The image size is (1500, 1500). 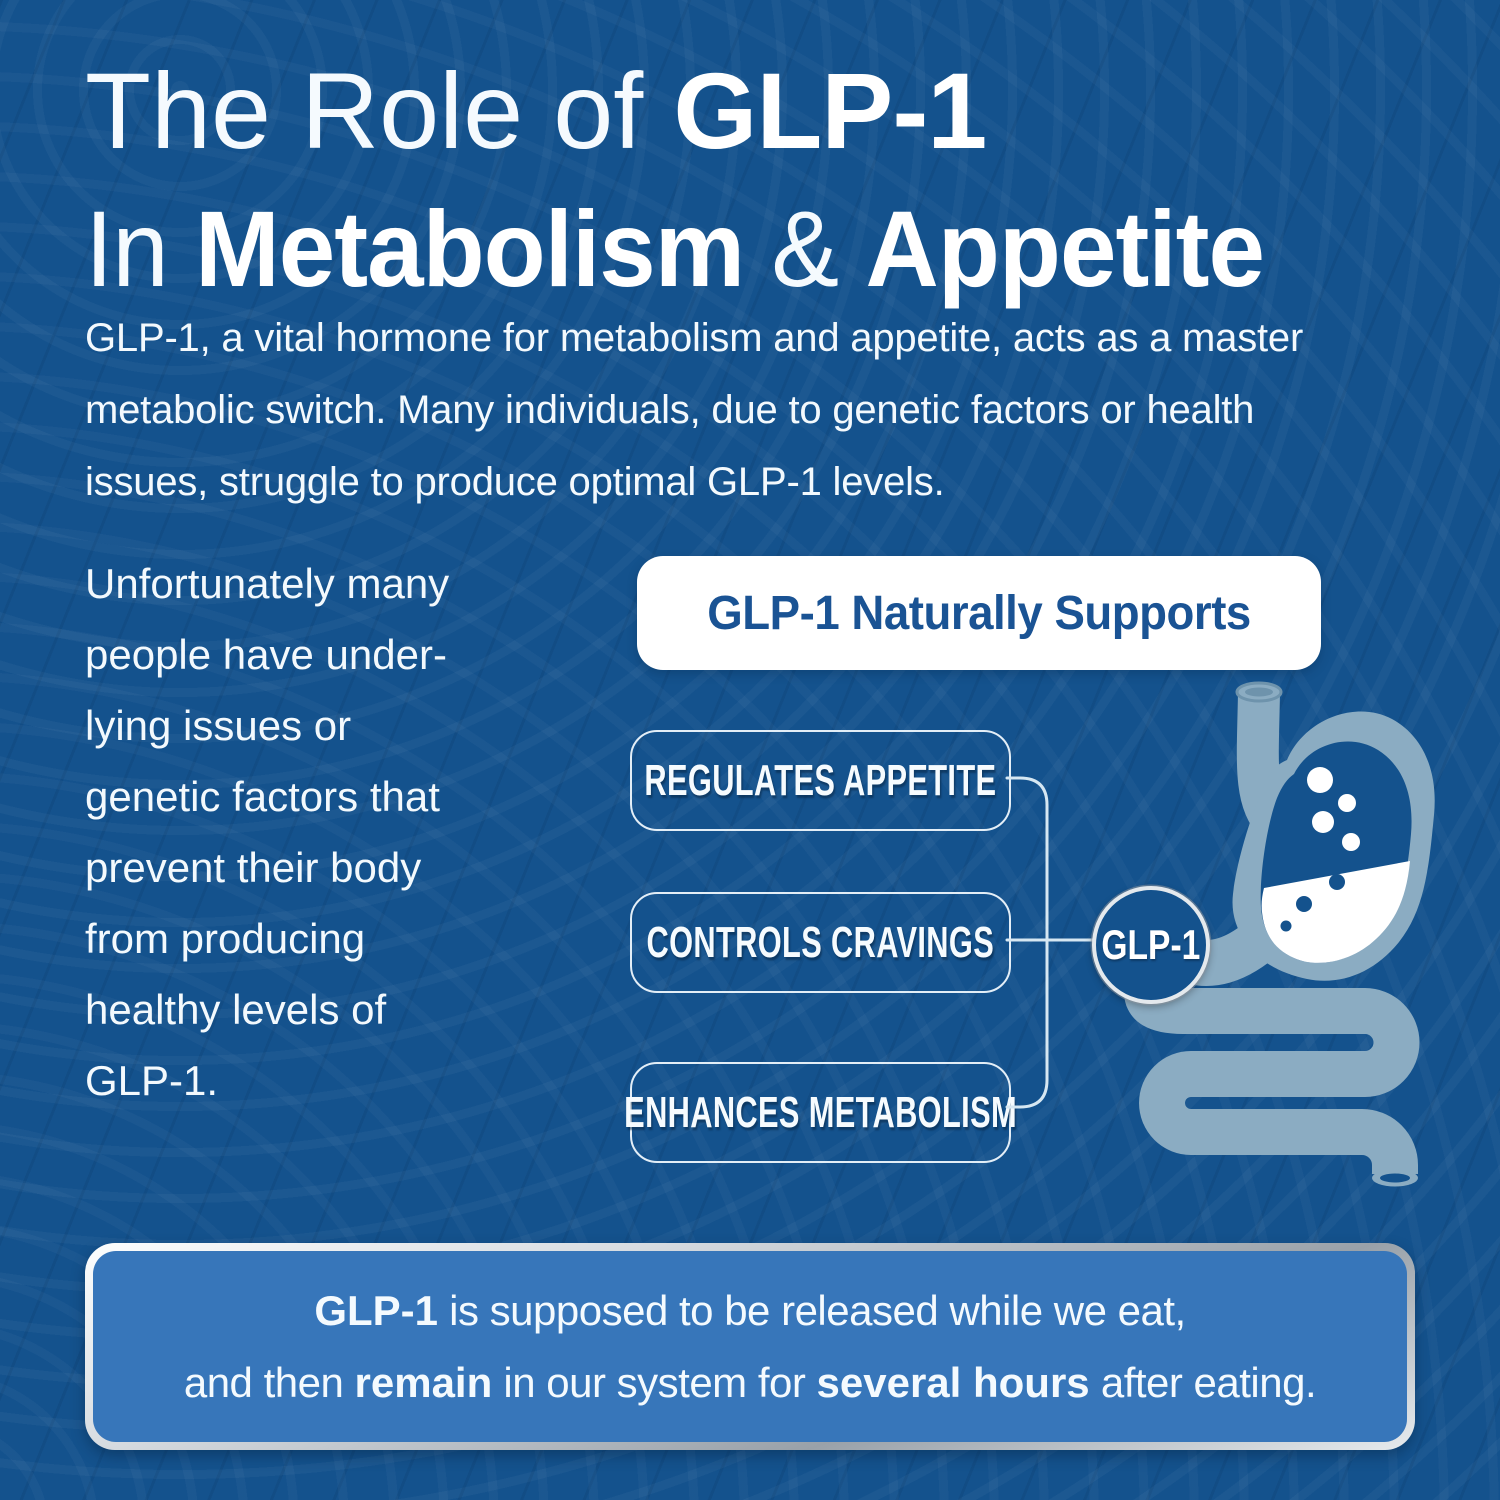 What do you see at coordinates (1335, 912) in the screenshot?
I see `stomach-liquid` at bounding box center [1335, 912].